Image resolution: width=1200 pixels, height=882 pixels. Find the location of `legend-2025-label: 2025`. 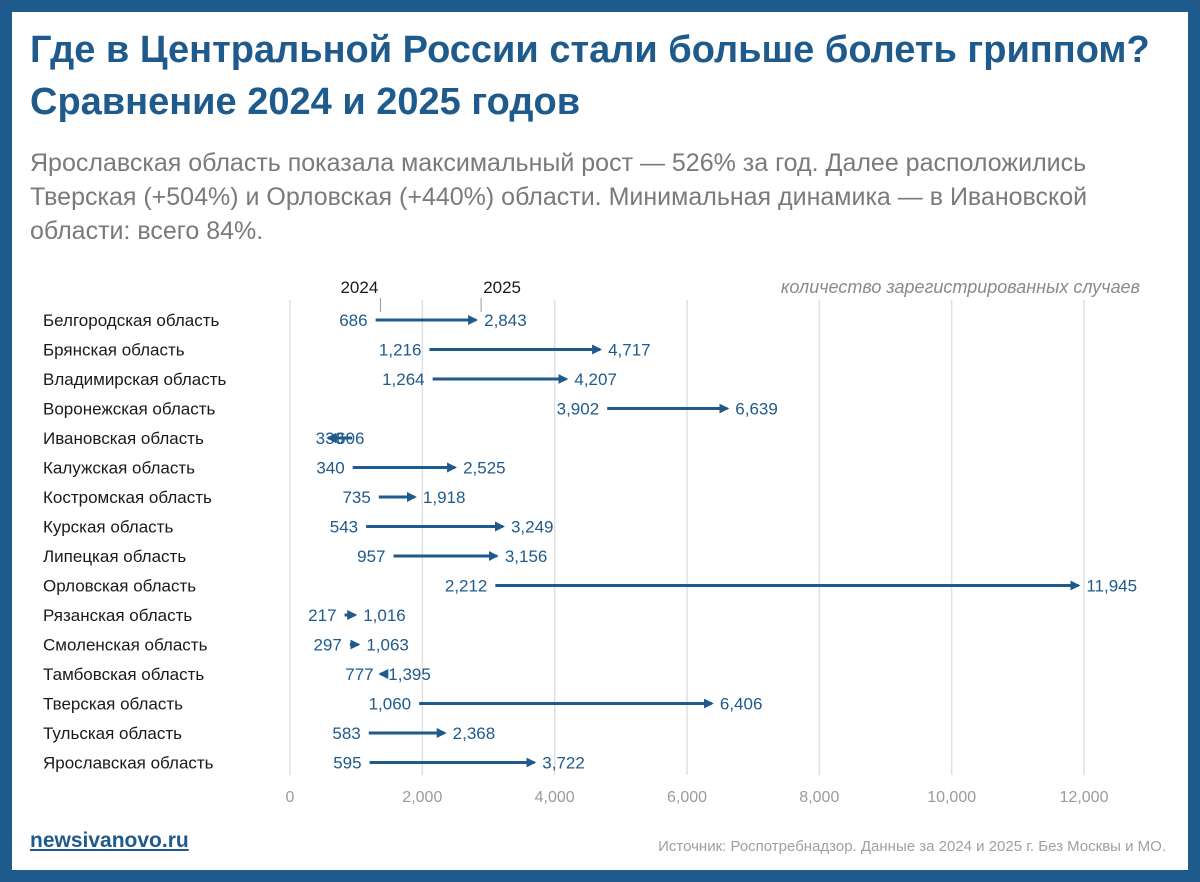

legend-2025-label: 2025 is located at coordinates (502, 287).